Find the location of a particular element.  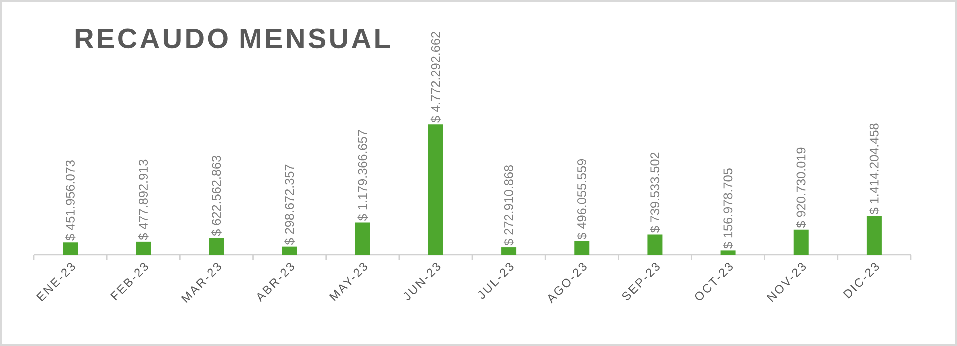

data-label: $ 920.730.019 is located at coordinates (801, 188).